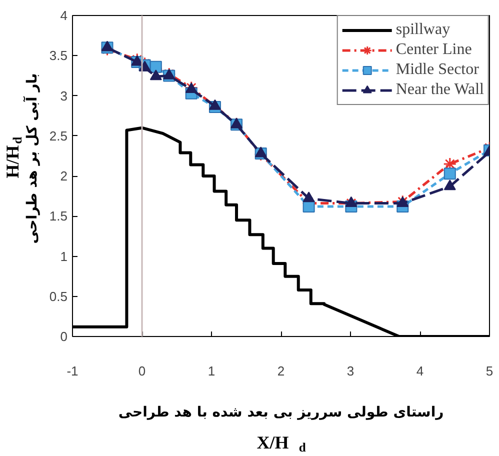  What do you see at coordinates (281, 371) in the screenshot?
I see `x-tick-label: 2` at bounding box center [281, 371].